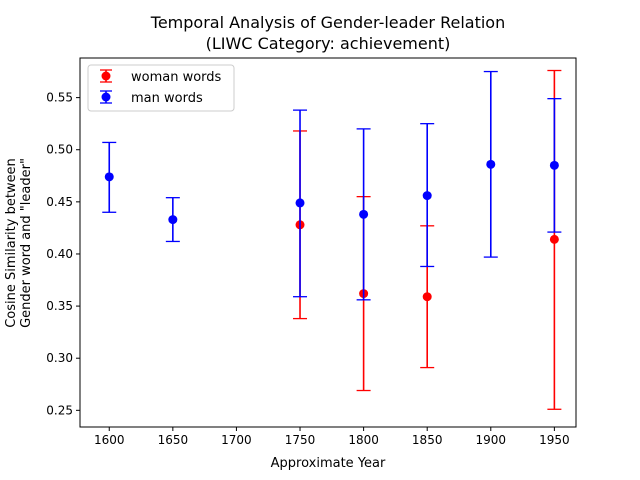 This screenshot has width=640, height=480. I want to click on y-tick-label: 0.30, so click(59, 358).